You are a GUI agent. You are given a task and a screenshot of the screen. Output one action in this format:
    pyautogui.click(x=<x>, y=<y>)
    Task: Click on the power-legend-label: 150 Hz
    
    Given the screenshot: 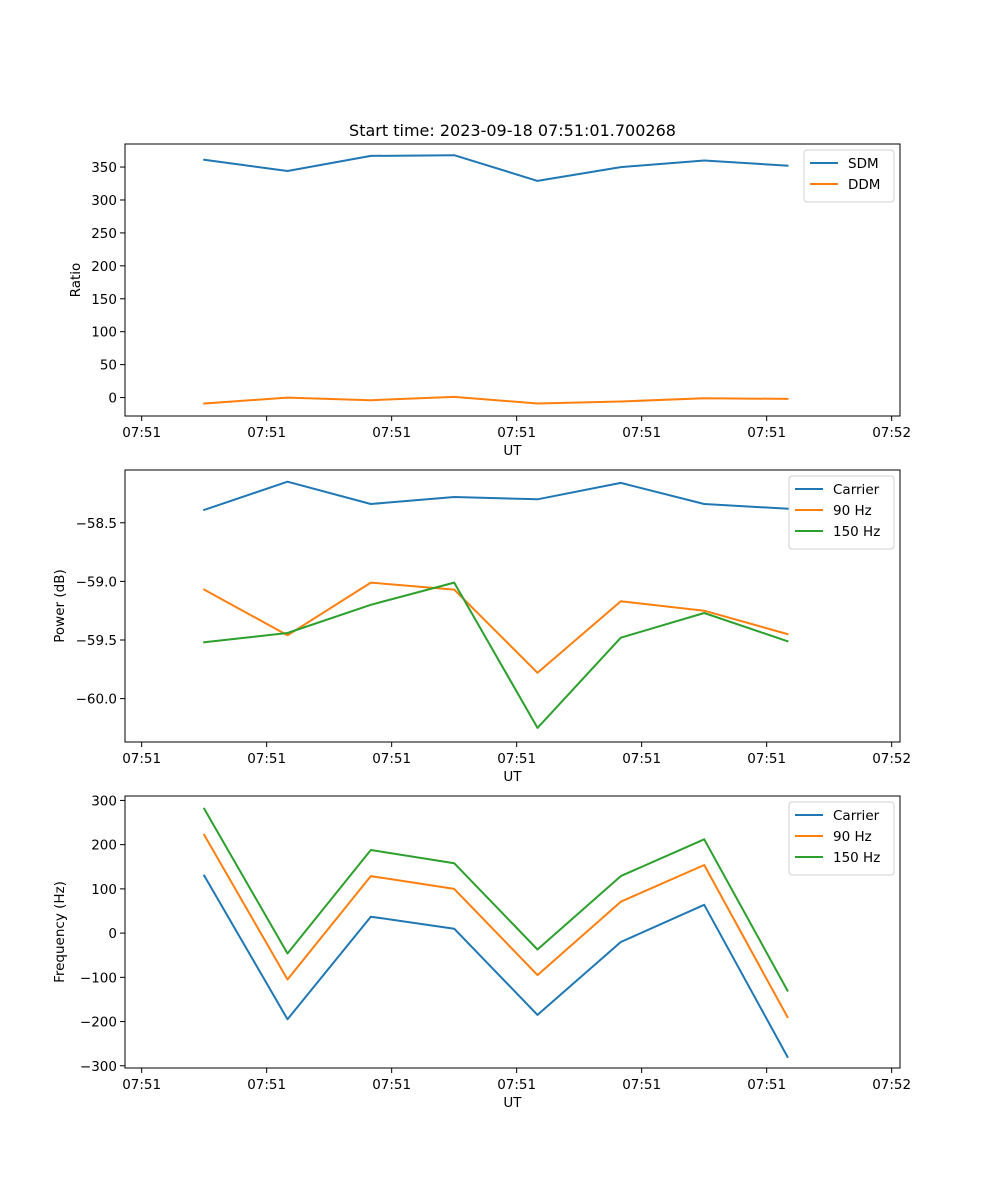 What is the action you would take?
    pyautogui.click(x=856, y=532)
    